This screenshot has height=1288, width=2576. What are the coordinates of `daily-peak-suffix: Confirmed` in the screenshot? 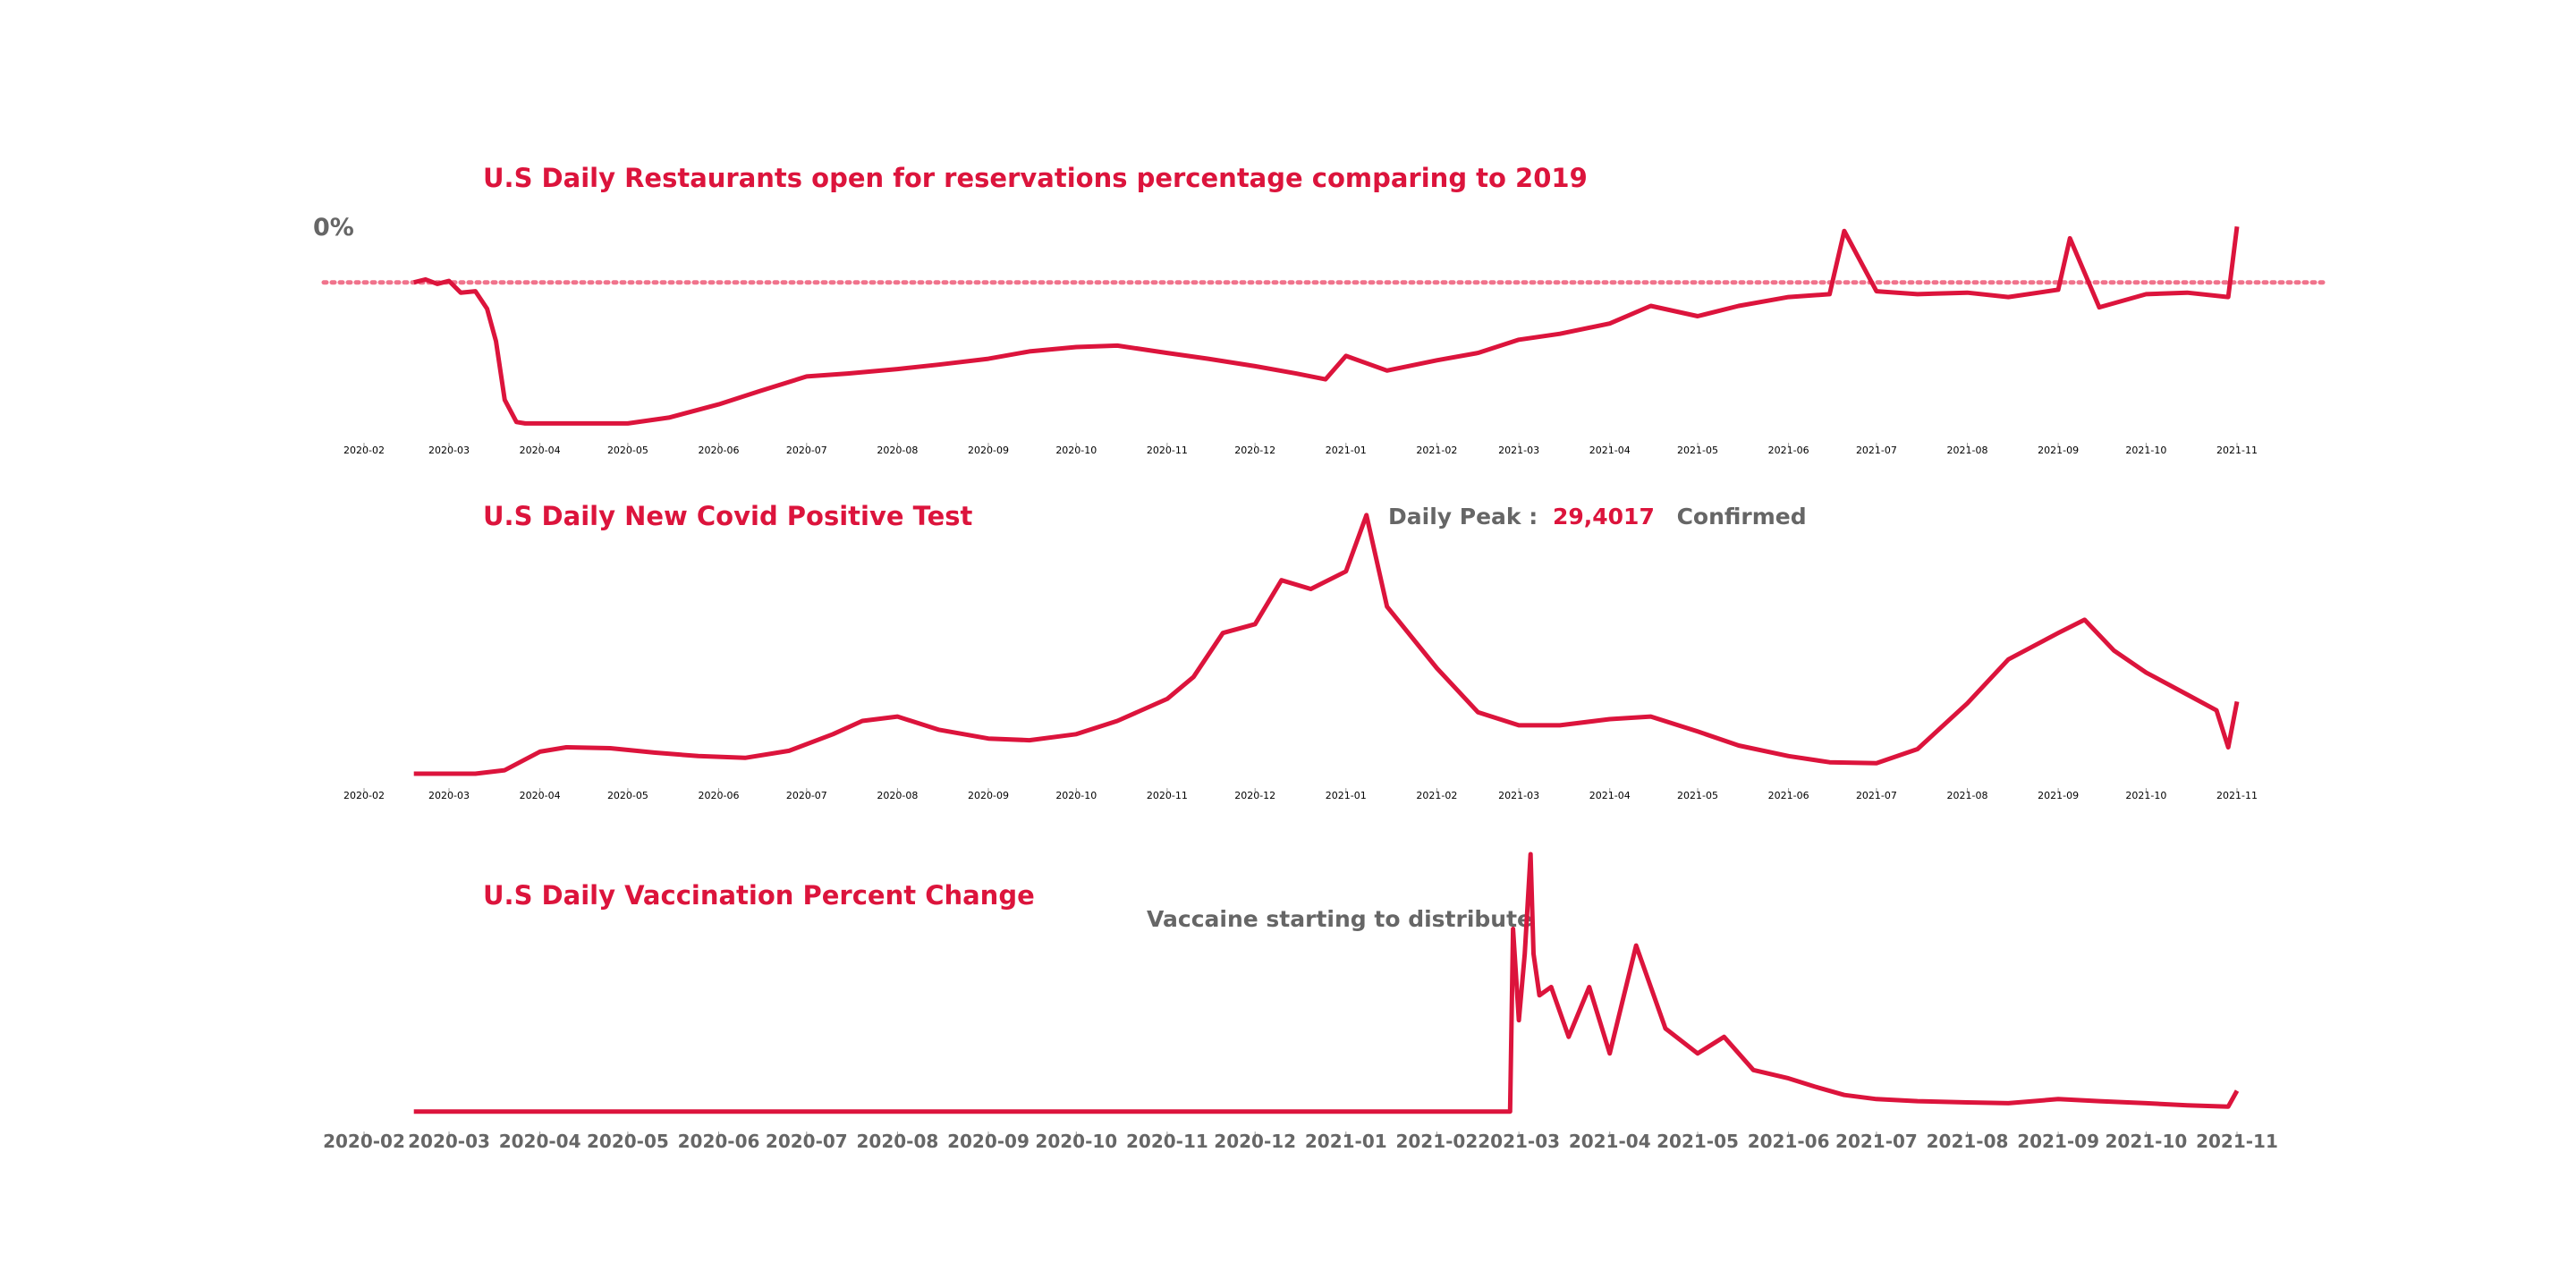 It's located at (1742, 517).